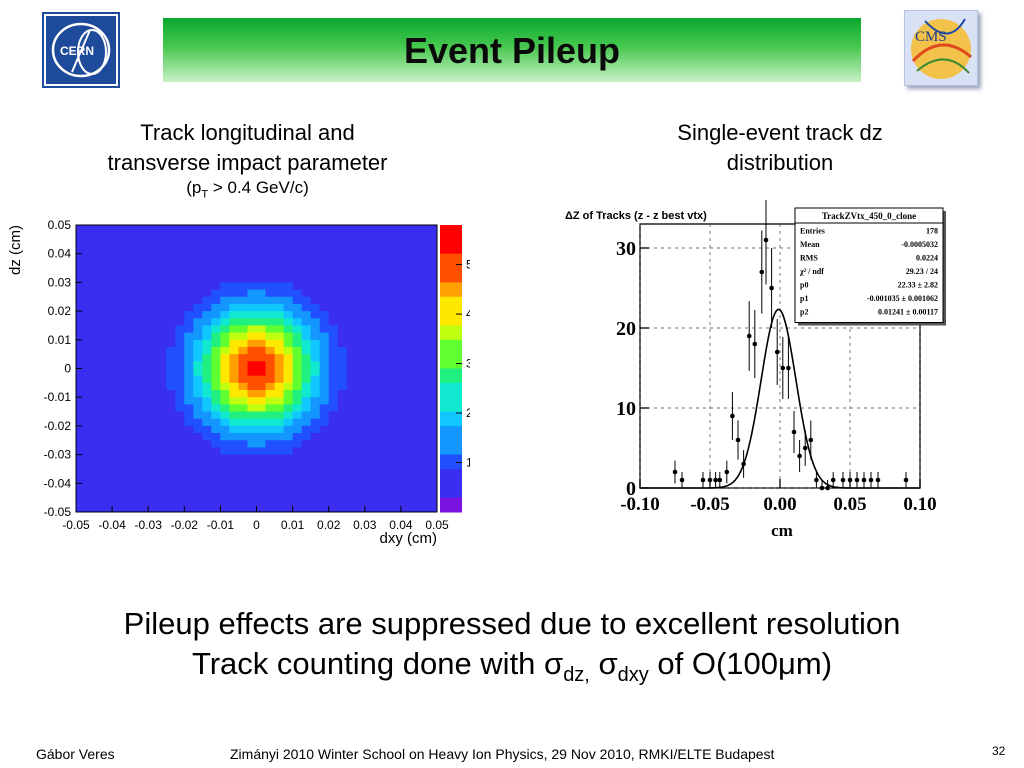  What do you see at coordinates (710, 504) in the screenshot?
I see `hist-x-tick-label: -0.05` at bounding box center [710, 504].